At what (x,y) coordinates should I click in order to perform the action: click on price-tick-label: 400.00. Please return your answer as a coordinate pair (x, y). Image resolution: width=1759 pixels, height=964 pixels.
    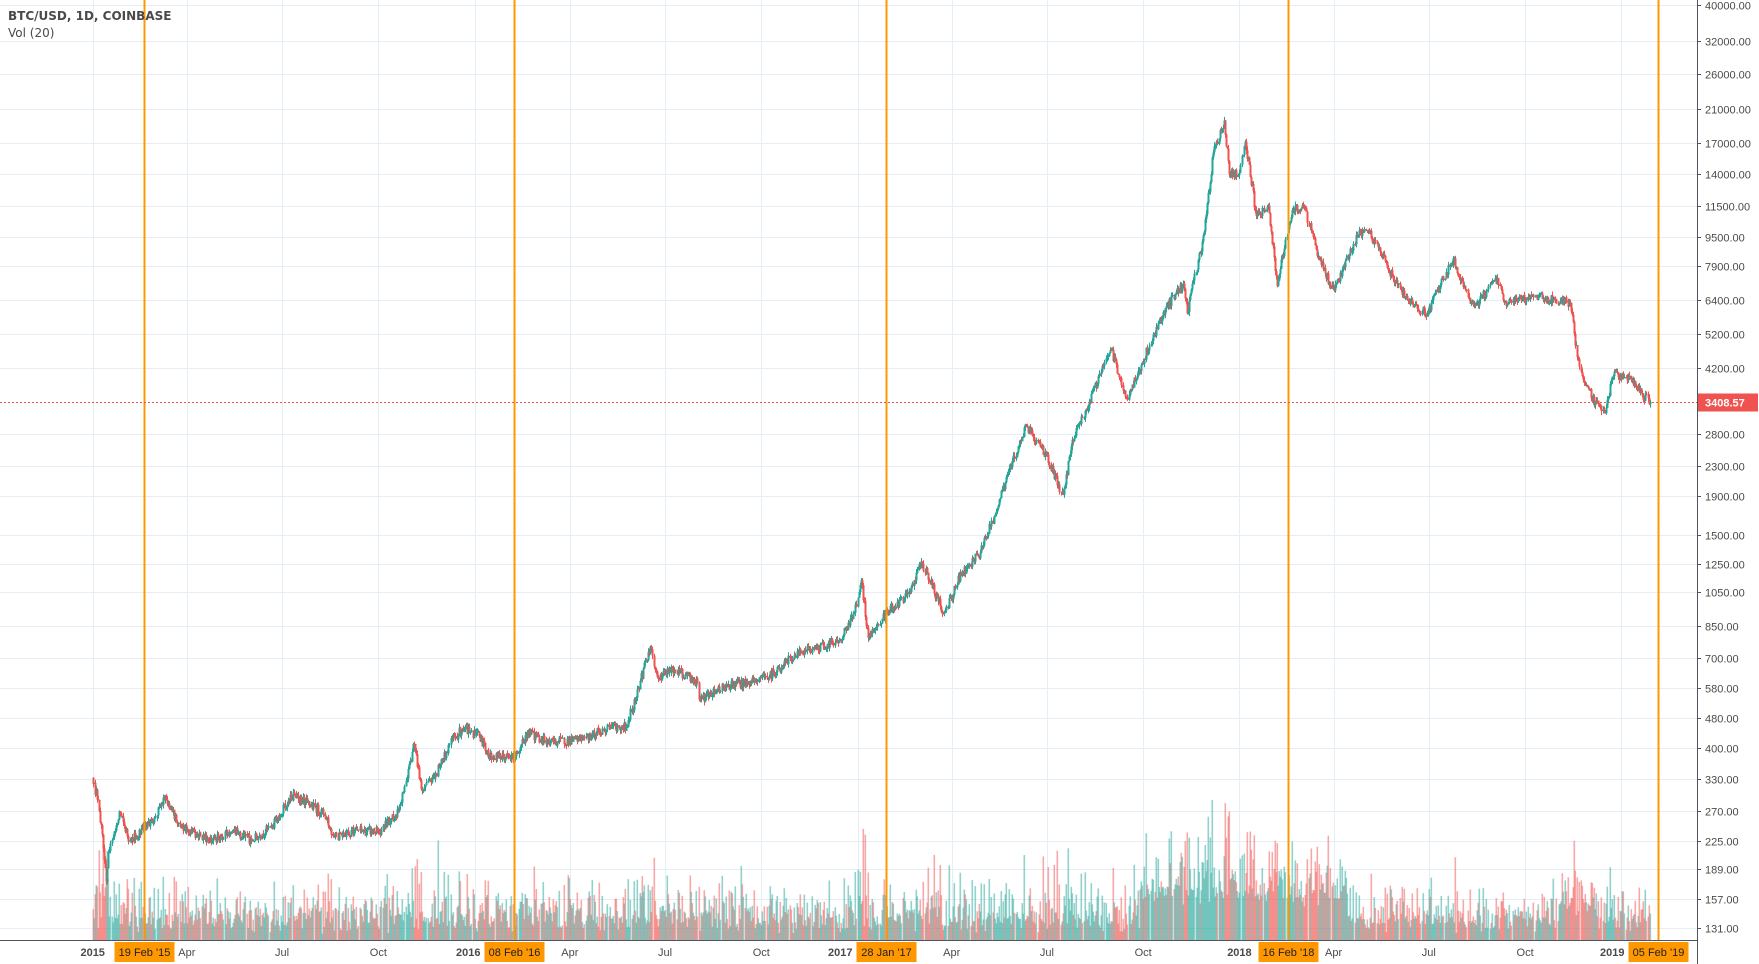
    Looking at the image, I should click on (1722, 750).